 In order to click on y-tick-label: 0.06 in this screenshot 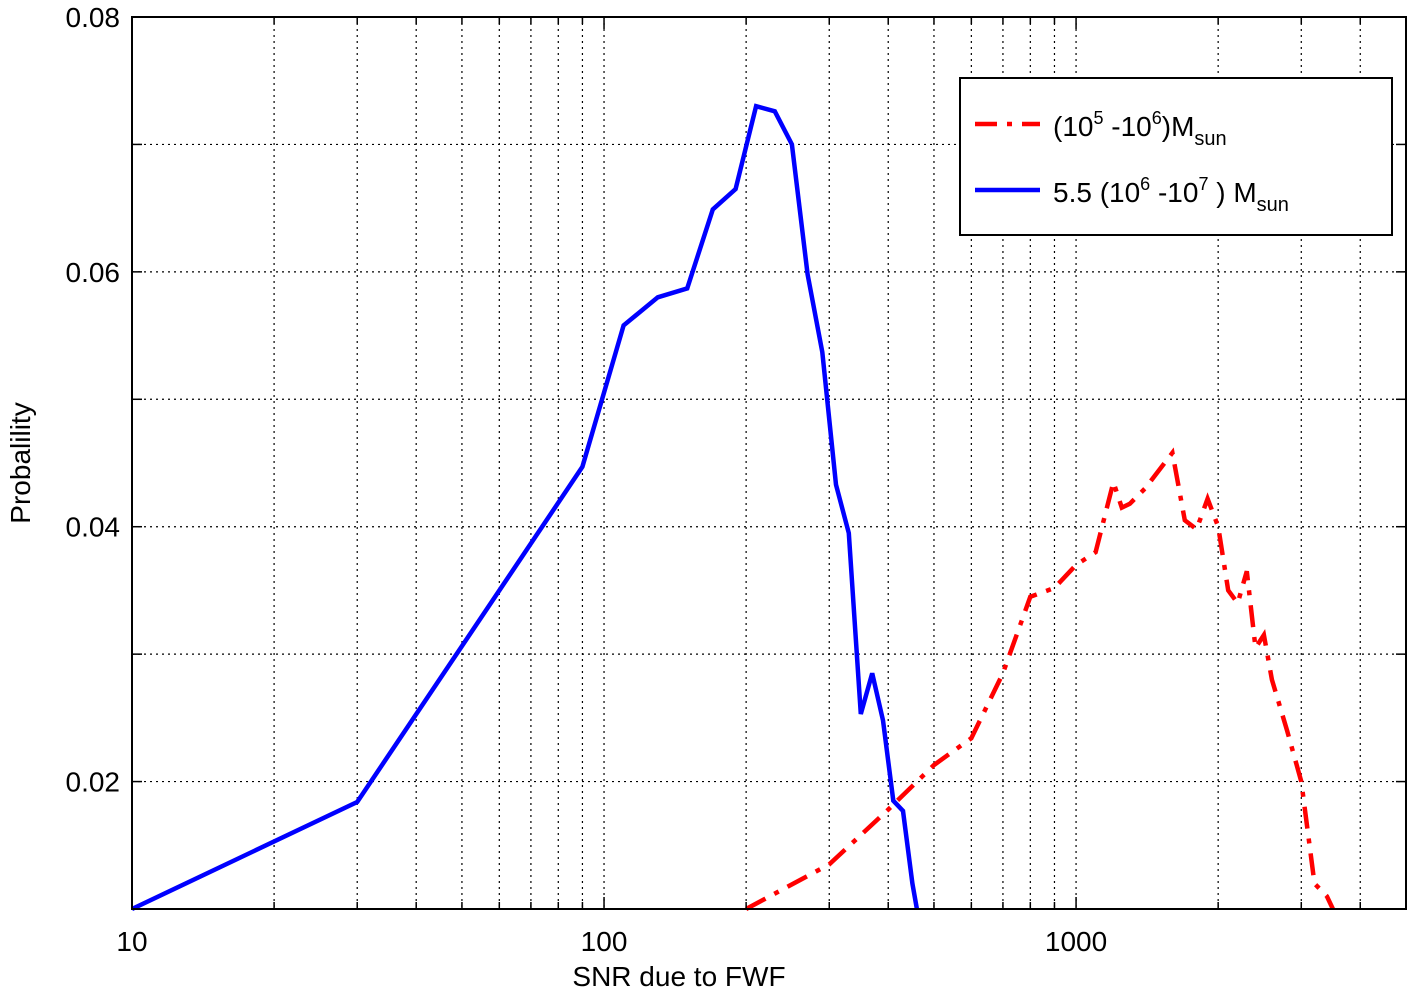, I will do `click(93, 272)`.